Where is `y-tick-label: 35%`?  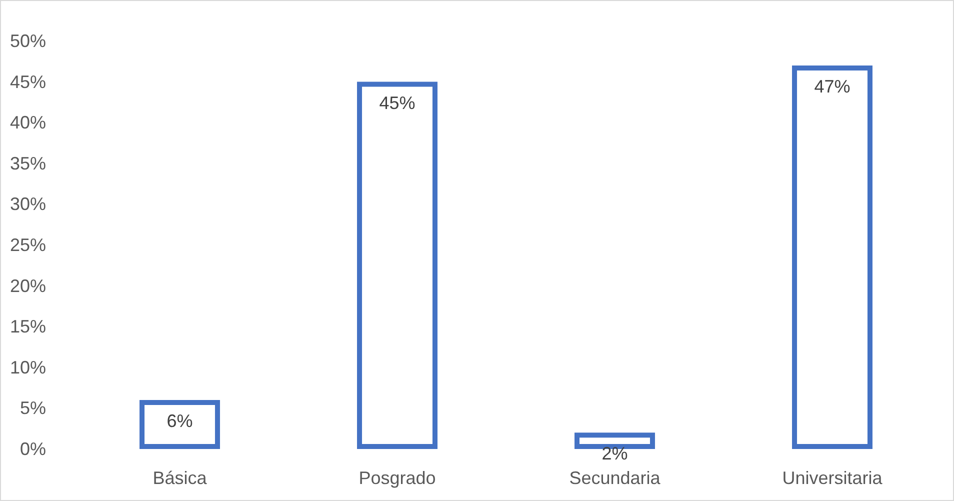 y-tick-label: 35% is located at coordinates (28, 163).